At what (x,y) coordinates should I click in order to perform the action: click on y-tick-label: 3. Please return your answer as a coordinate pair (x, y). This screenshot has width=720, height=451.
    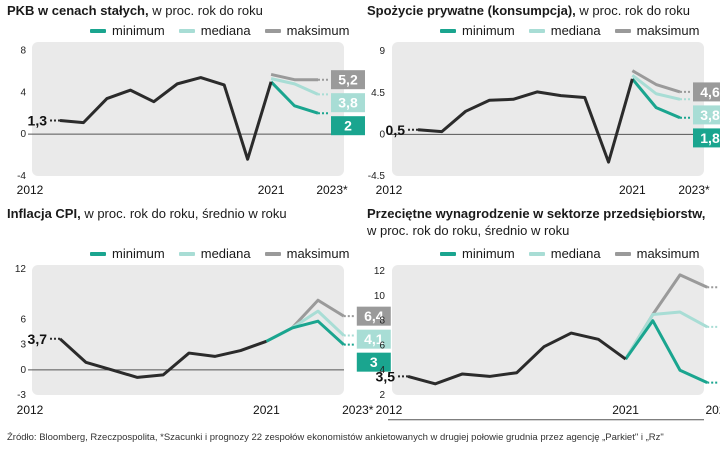
    Looking at the image, I should click on (23, 345).